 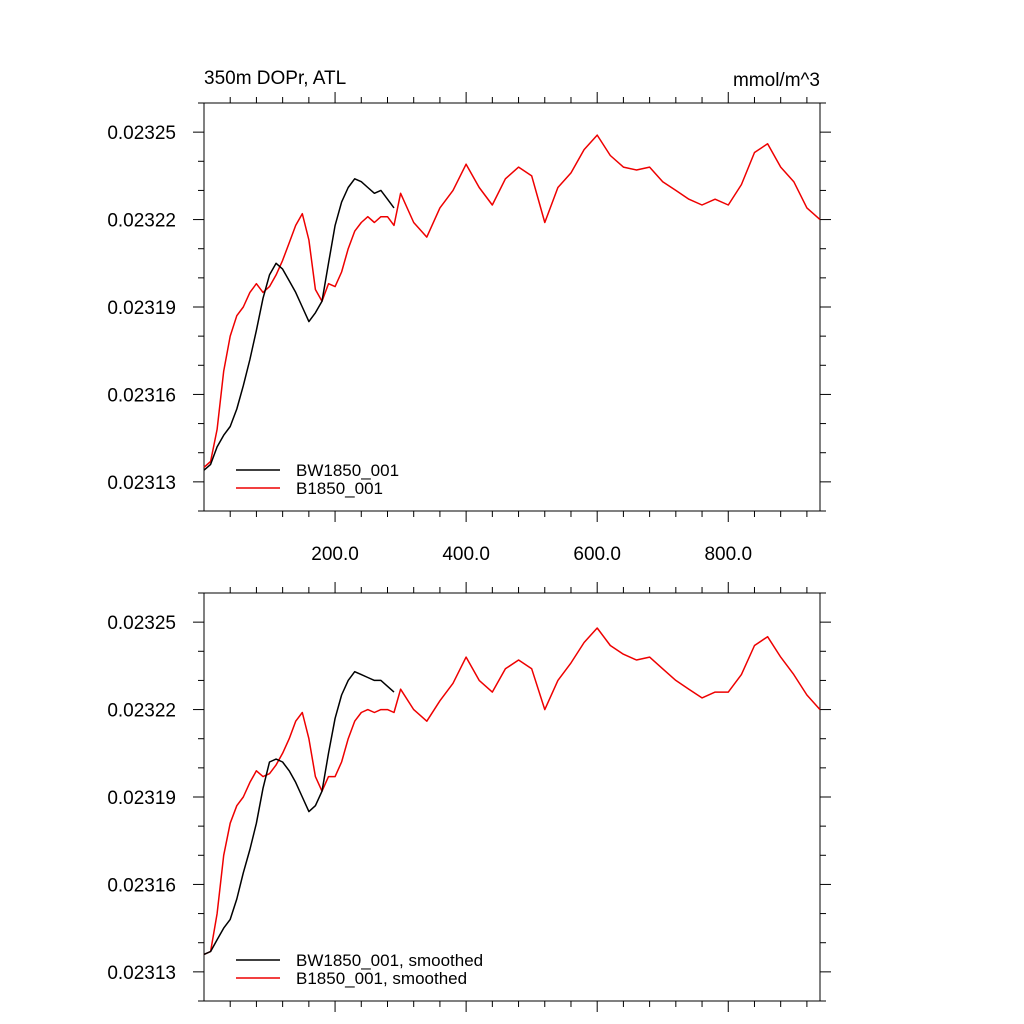 What do you see at coordinates (335, 554) in the screenshot?
I see `x-tick-label: 200.0` at bounding box center [335, 554].